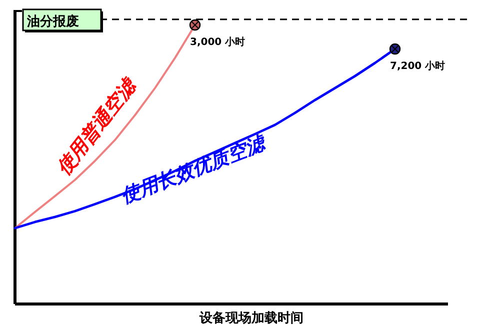 This screenshot has width=477, height=334. What do you see at coordinates (251, 318) in the screenshot?
I see `x-axis-title: 设备现场加载时间` at bounding box center [251, 318].